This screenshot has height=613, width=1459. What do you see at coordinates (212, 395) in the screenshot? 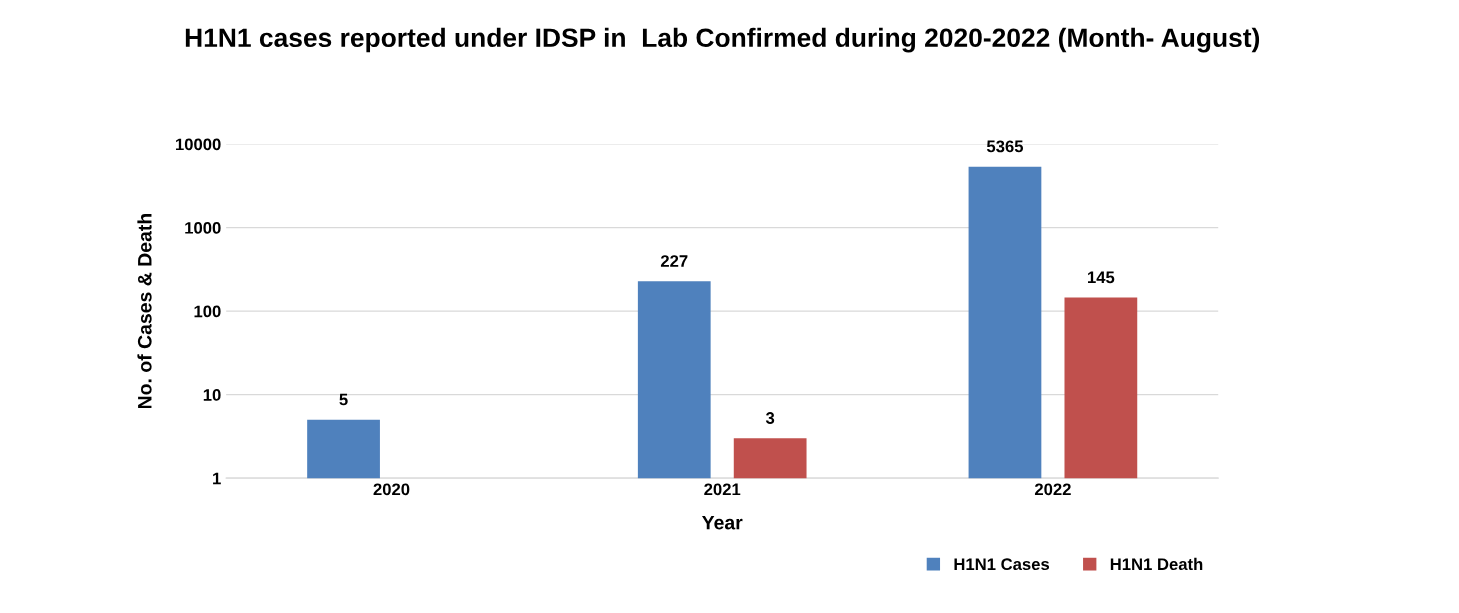
I see `y-tick-label: 10` at bounding box center [212, 395].